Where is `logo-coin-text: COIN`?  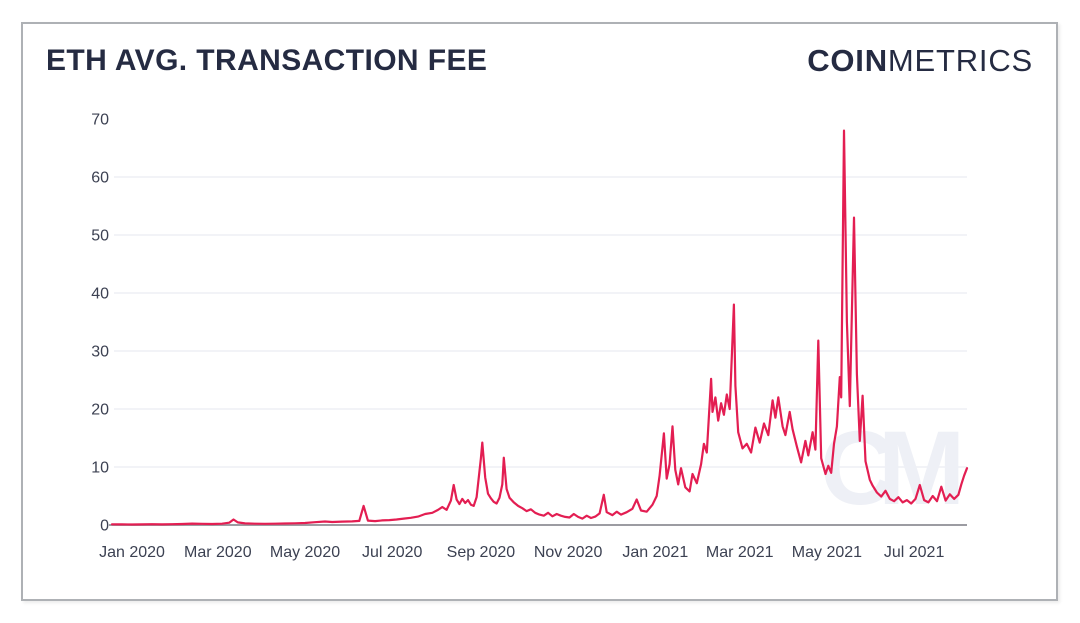 logo-coin-text: COIN is located at coordinates (847, 60).